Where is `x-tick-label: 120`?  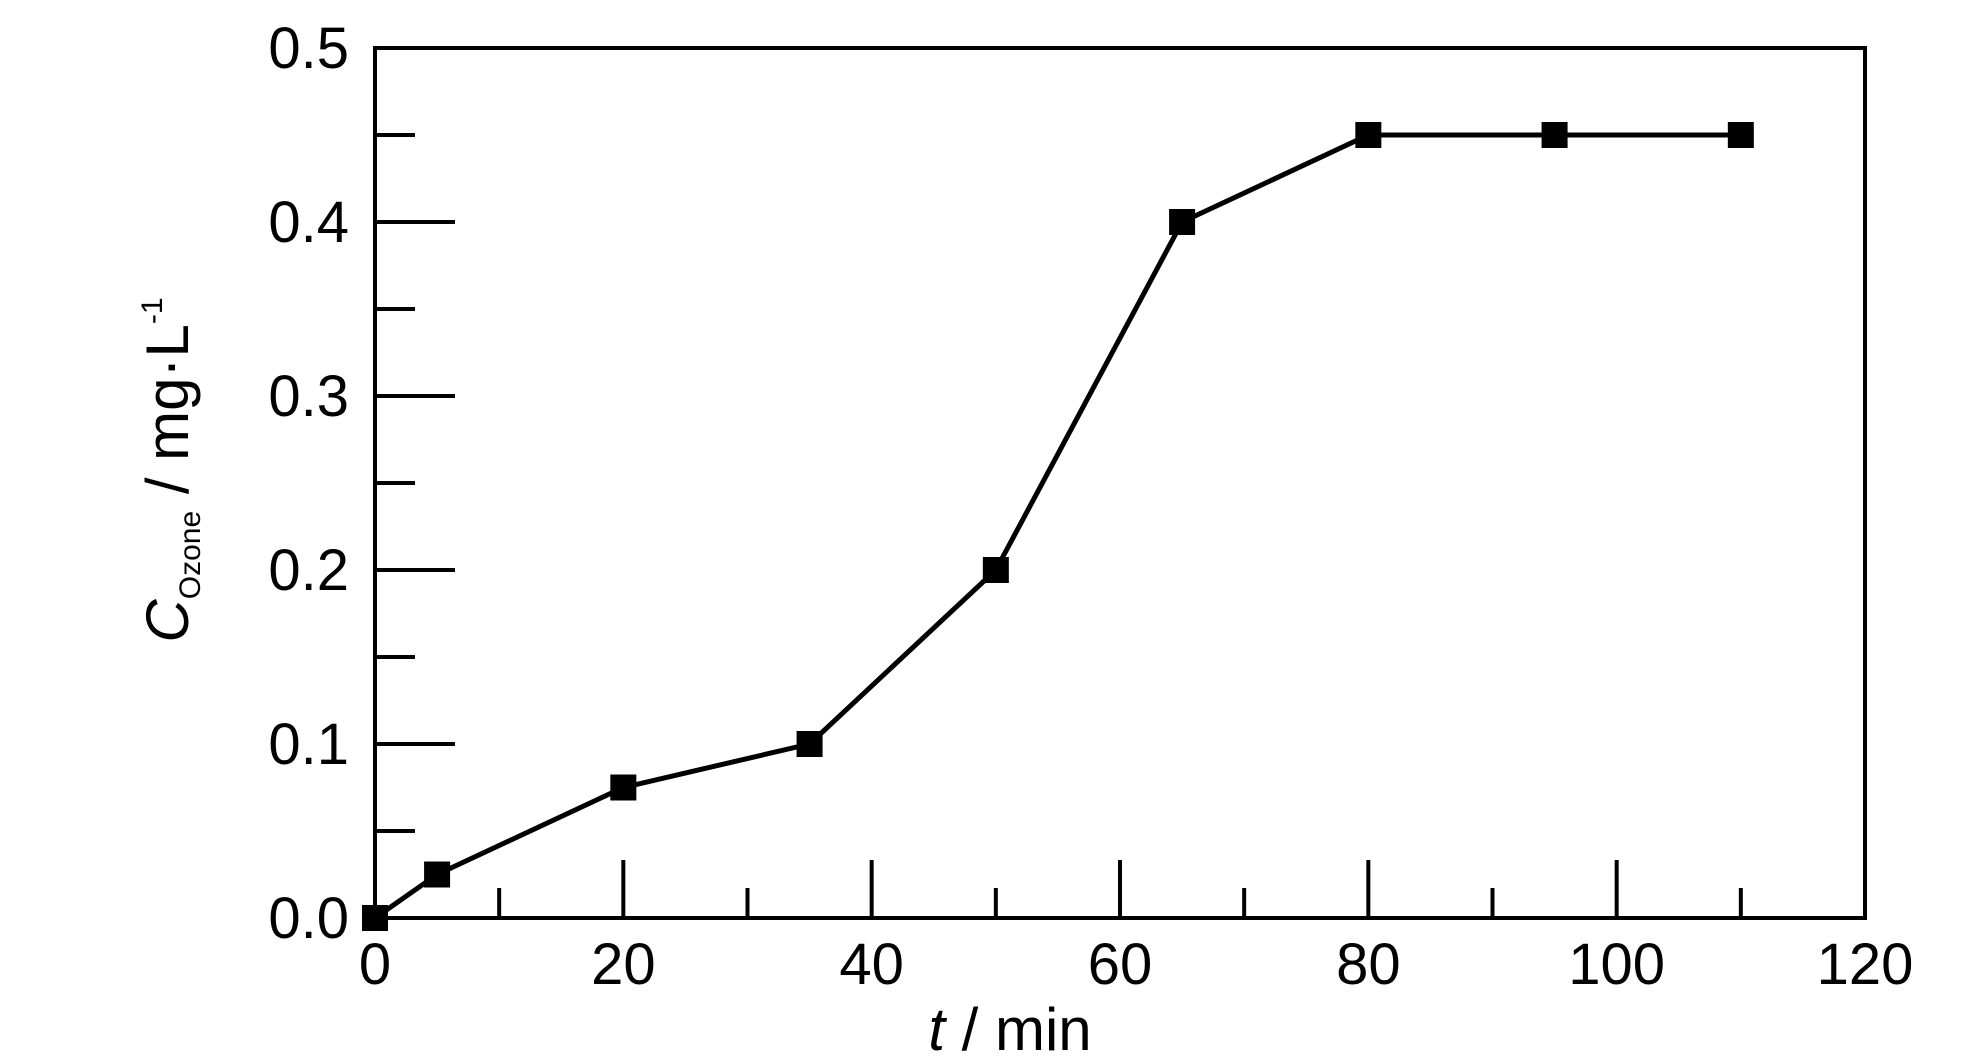 x-tick-label: 120 is located at coordinates (1865, 964).